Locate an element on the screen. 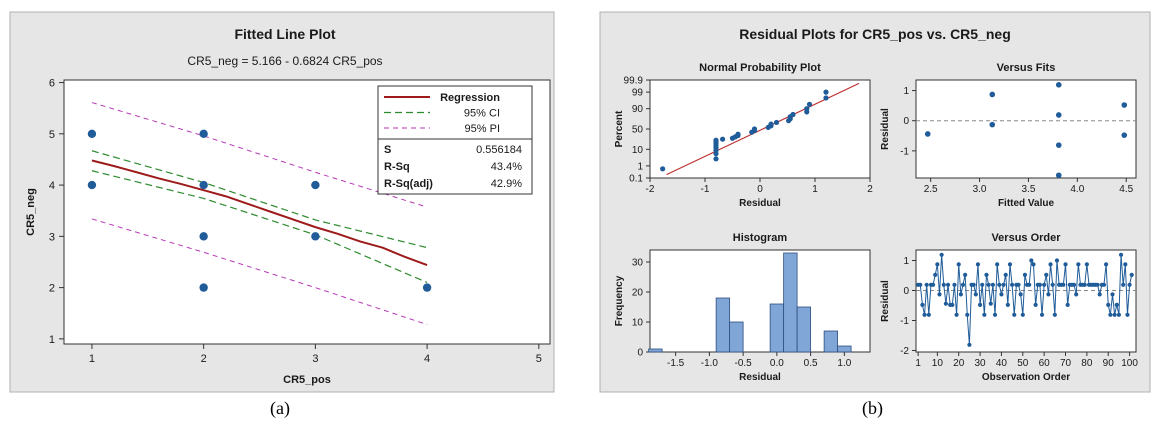 The height and width of the screenshot is (425, 1156). normal-prob-x-axis-label: Residual is located at coordinates (760, 203).